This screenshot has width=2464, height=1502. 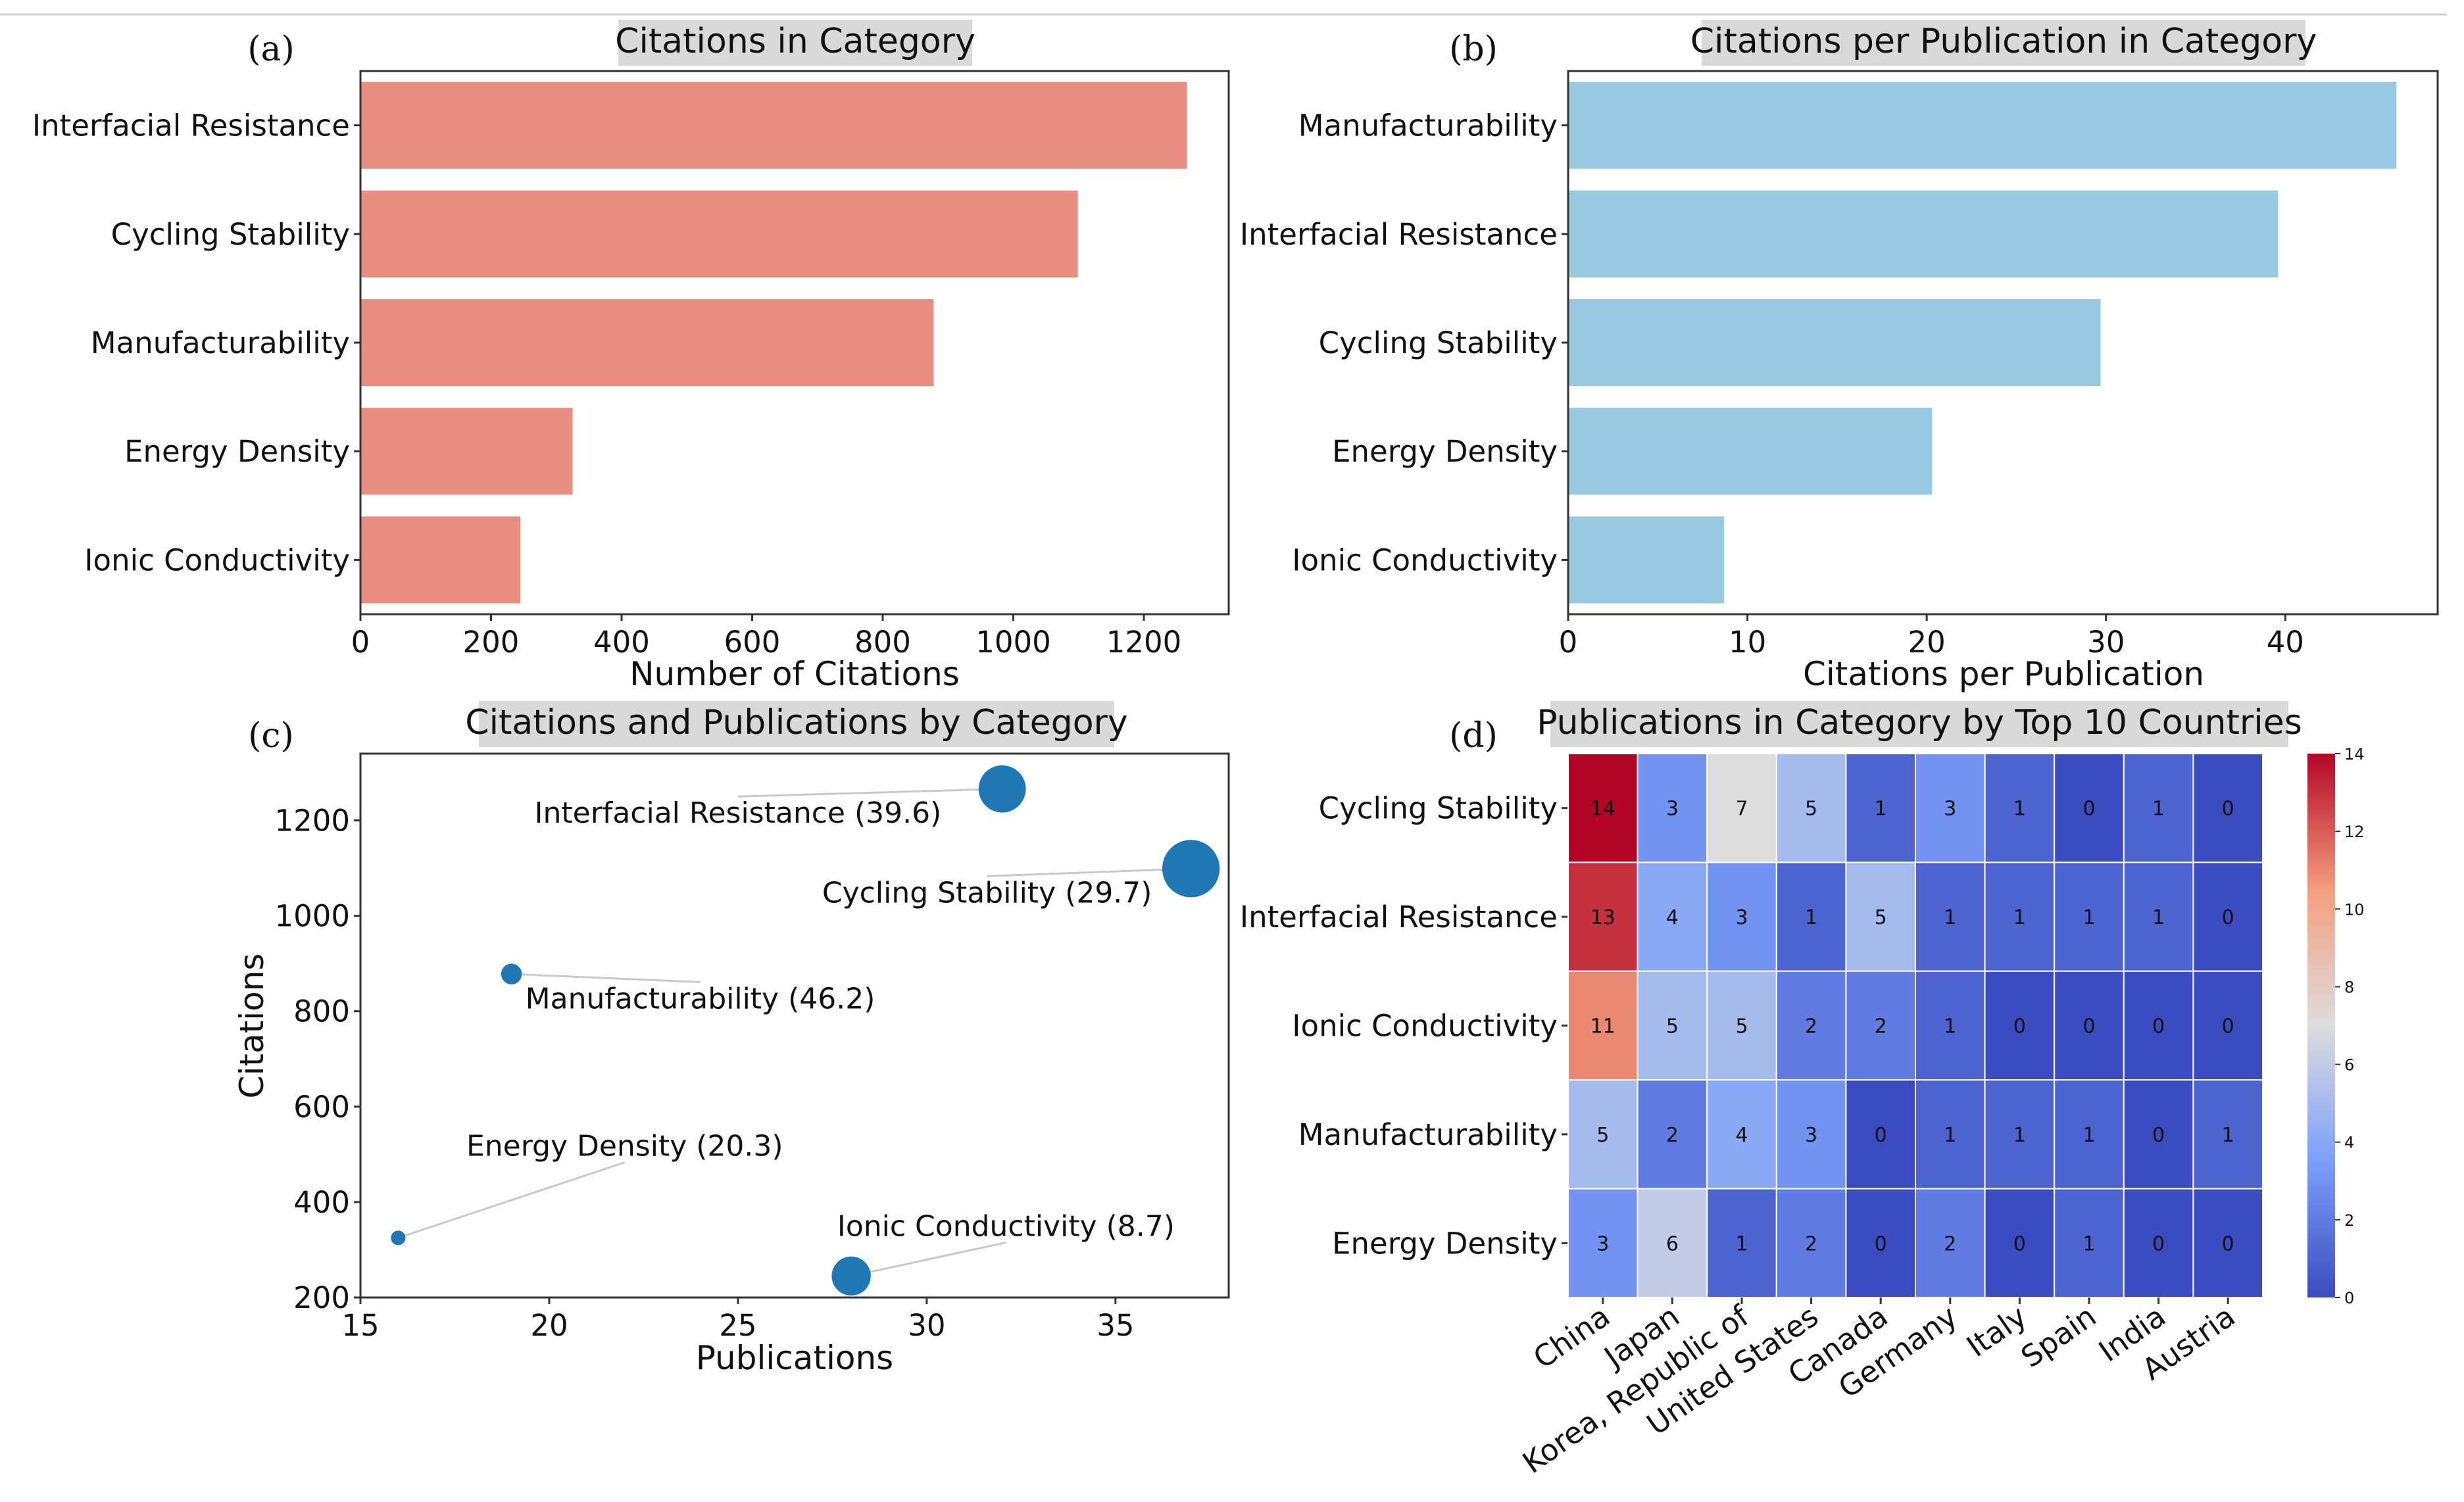 I want to click on panel-d-cell-cycling-stability-united-states, so click(x=1811, y=808).